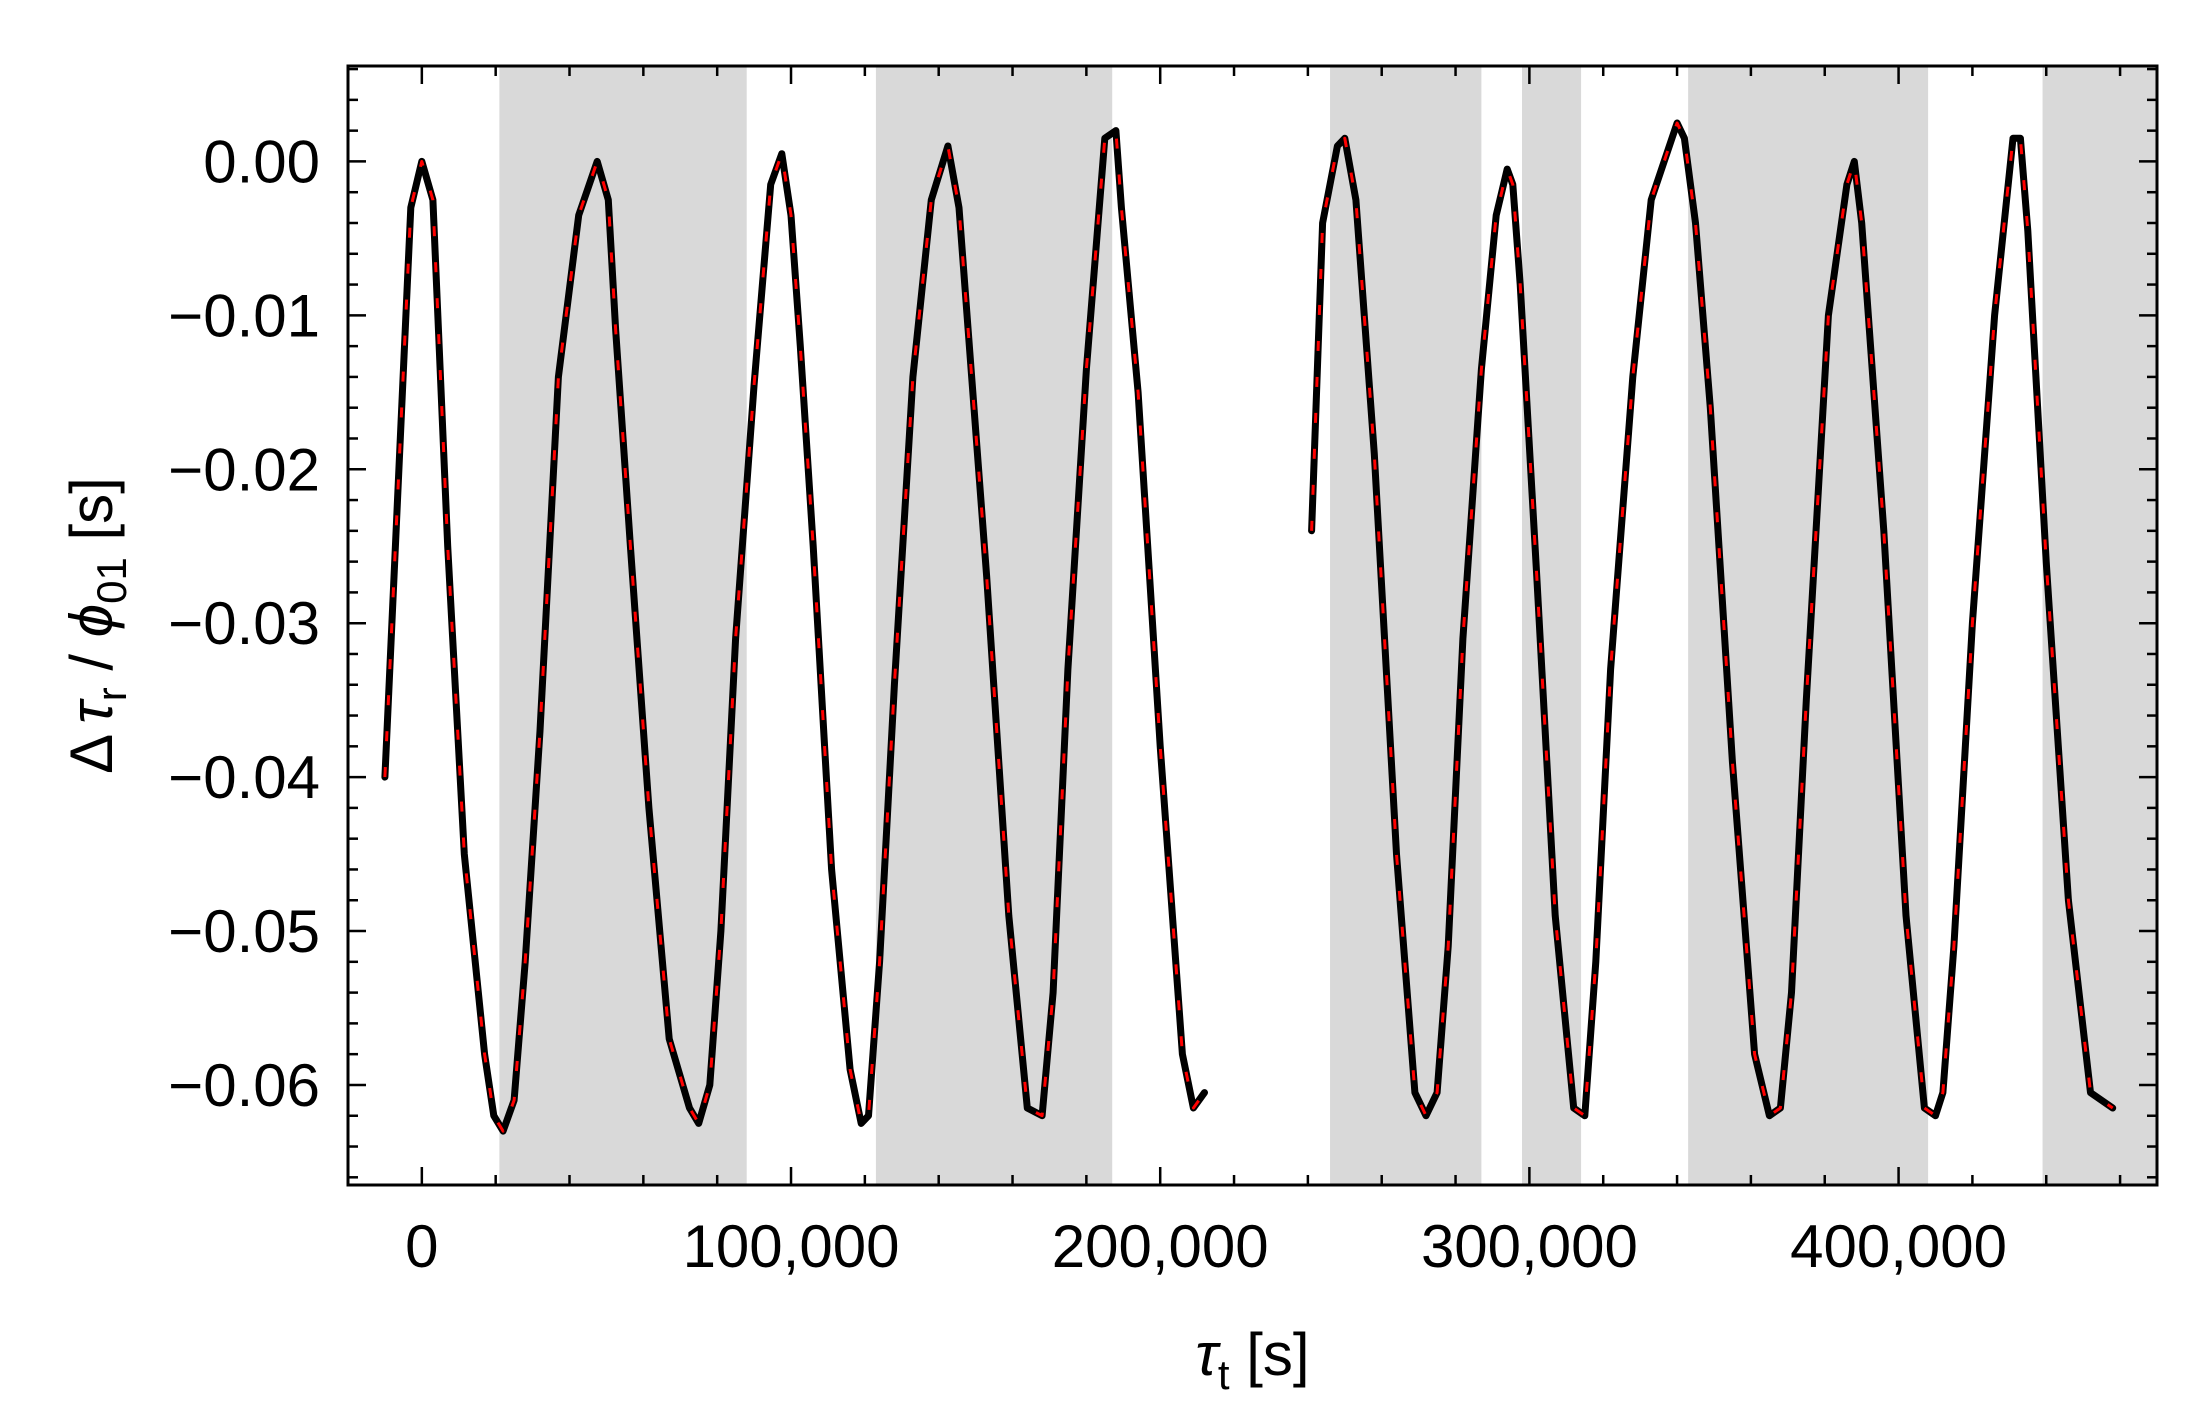 The width and height of the screenshot is (2190, 1417). I want to click on y-axis-label-prefix: Δ, so click(91, 754).